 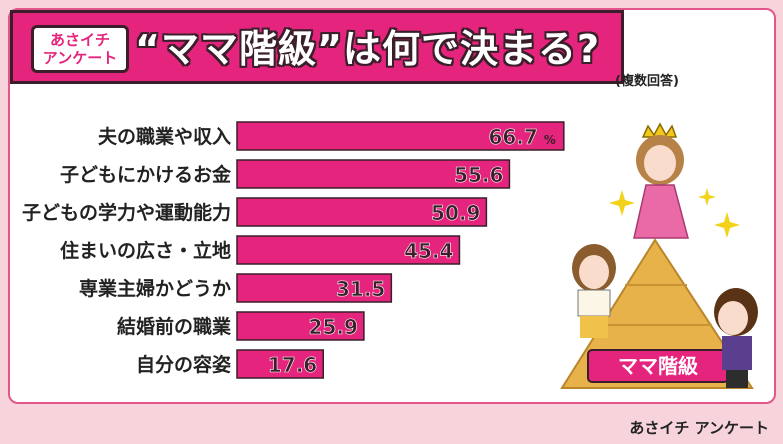 What do you see at coordinates (126, 212) in the screenshot?
I see `category-label: 子どもの学力や運動能力` at bounding box center [126, 212].